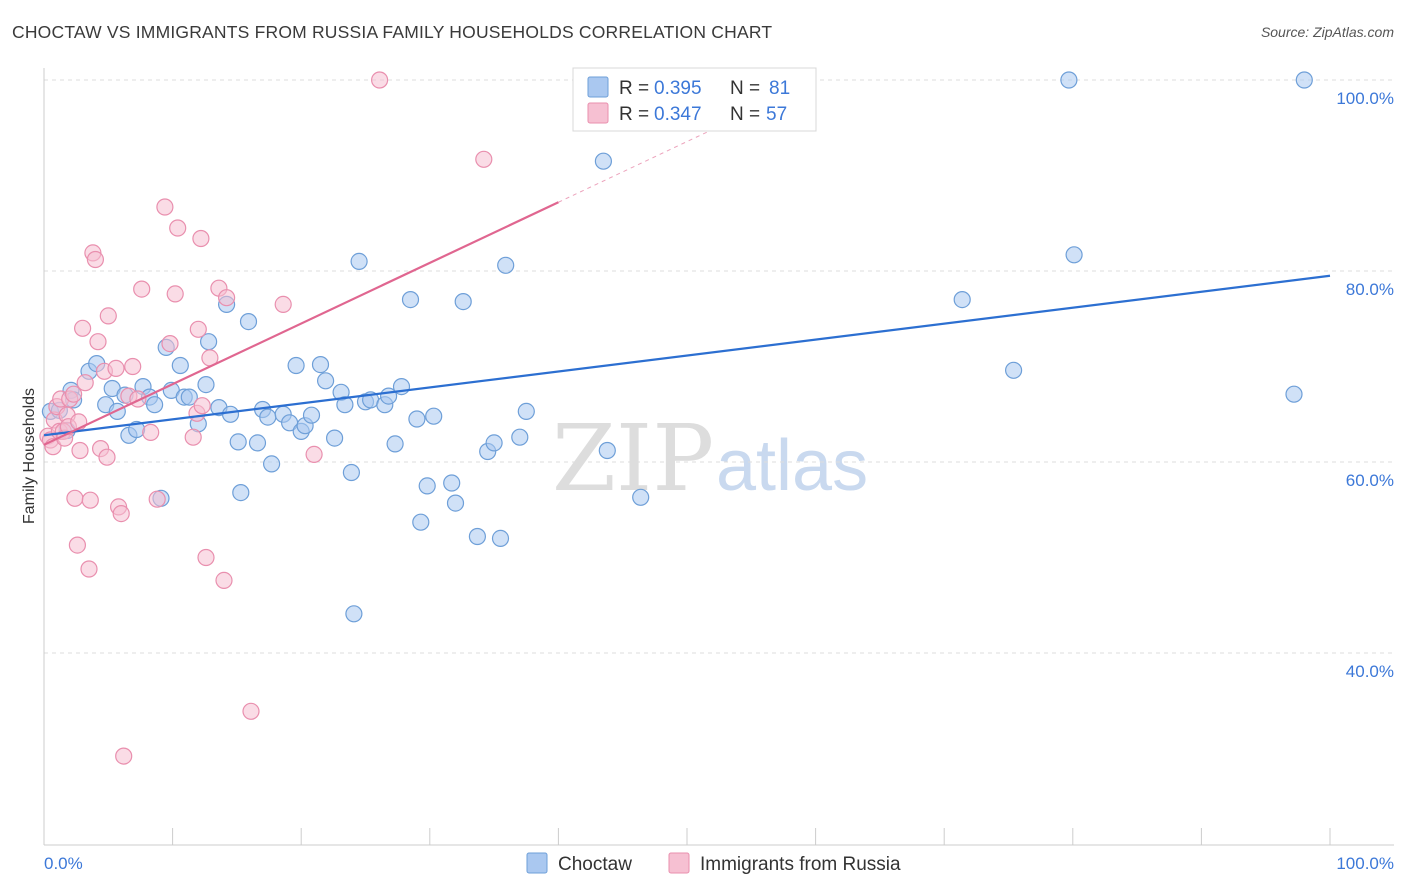 The image size is (1406, 892). Describe the element at coordinates (678, 88) in the screenshot. I see `legend-r-value-choctaw: 0.395` at that location.